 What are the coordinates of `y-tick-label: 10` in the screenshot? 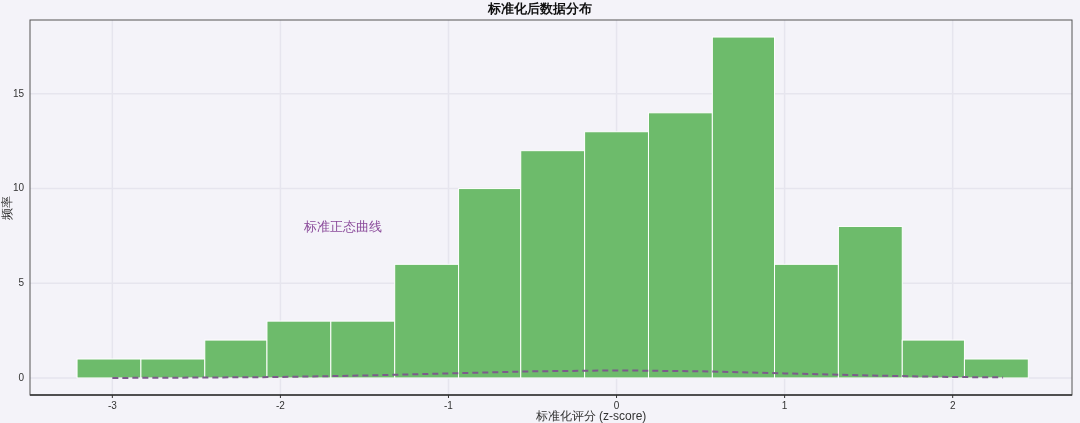 It's located at (18, 188).